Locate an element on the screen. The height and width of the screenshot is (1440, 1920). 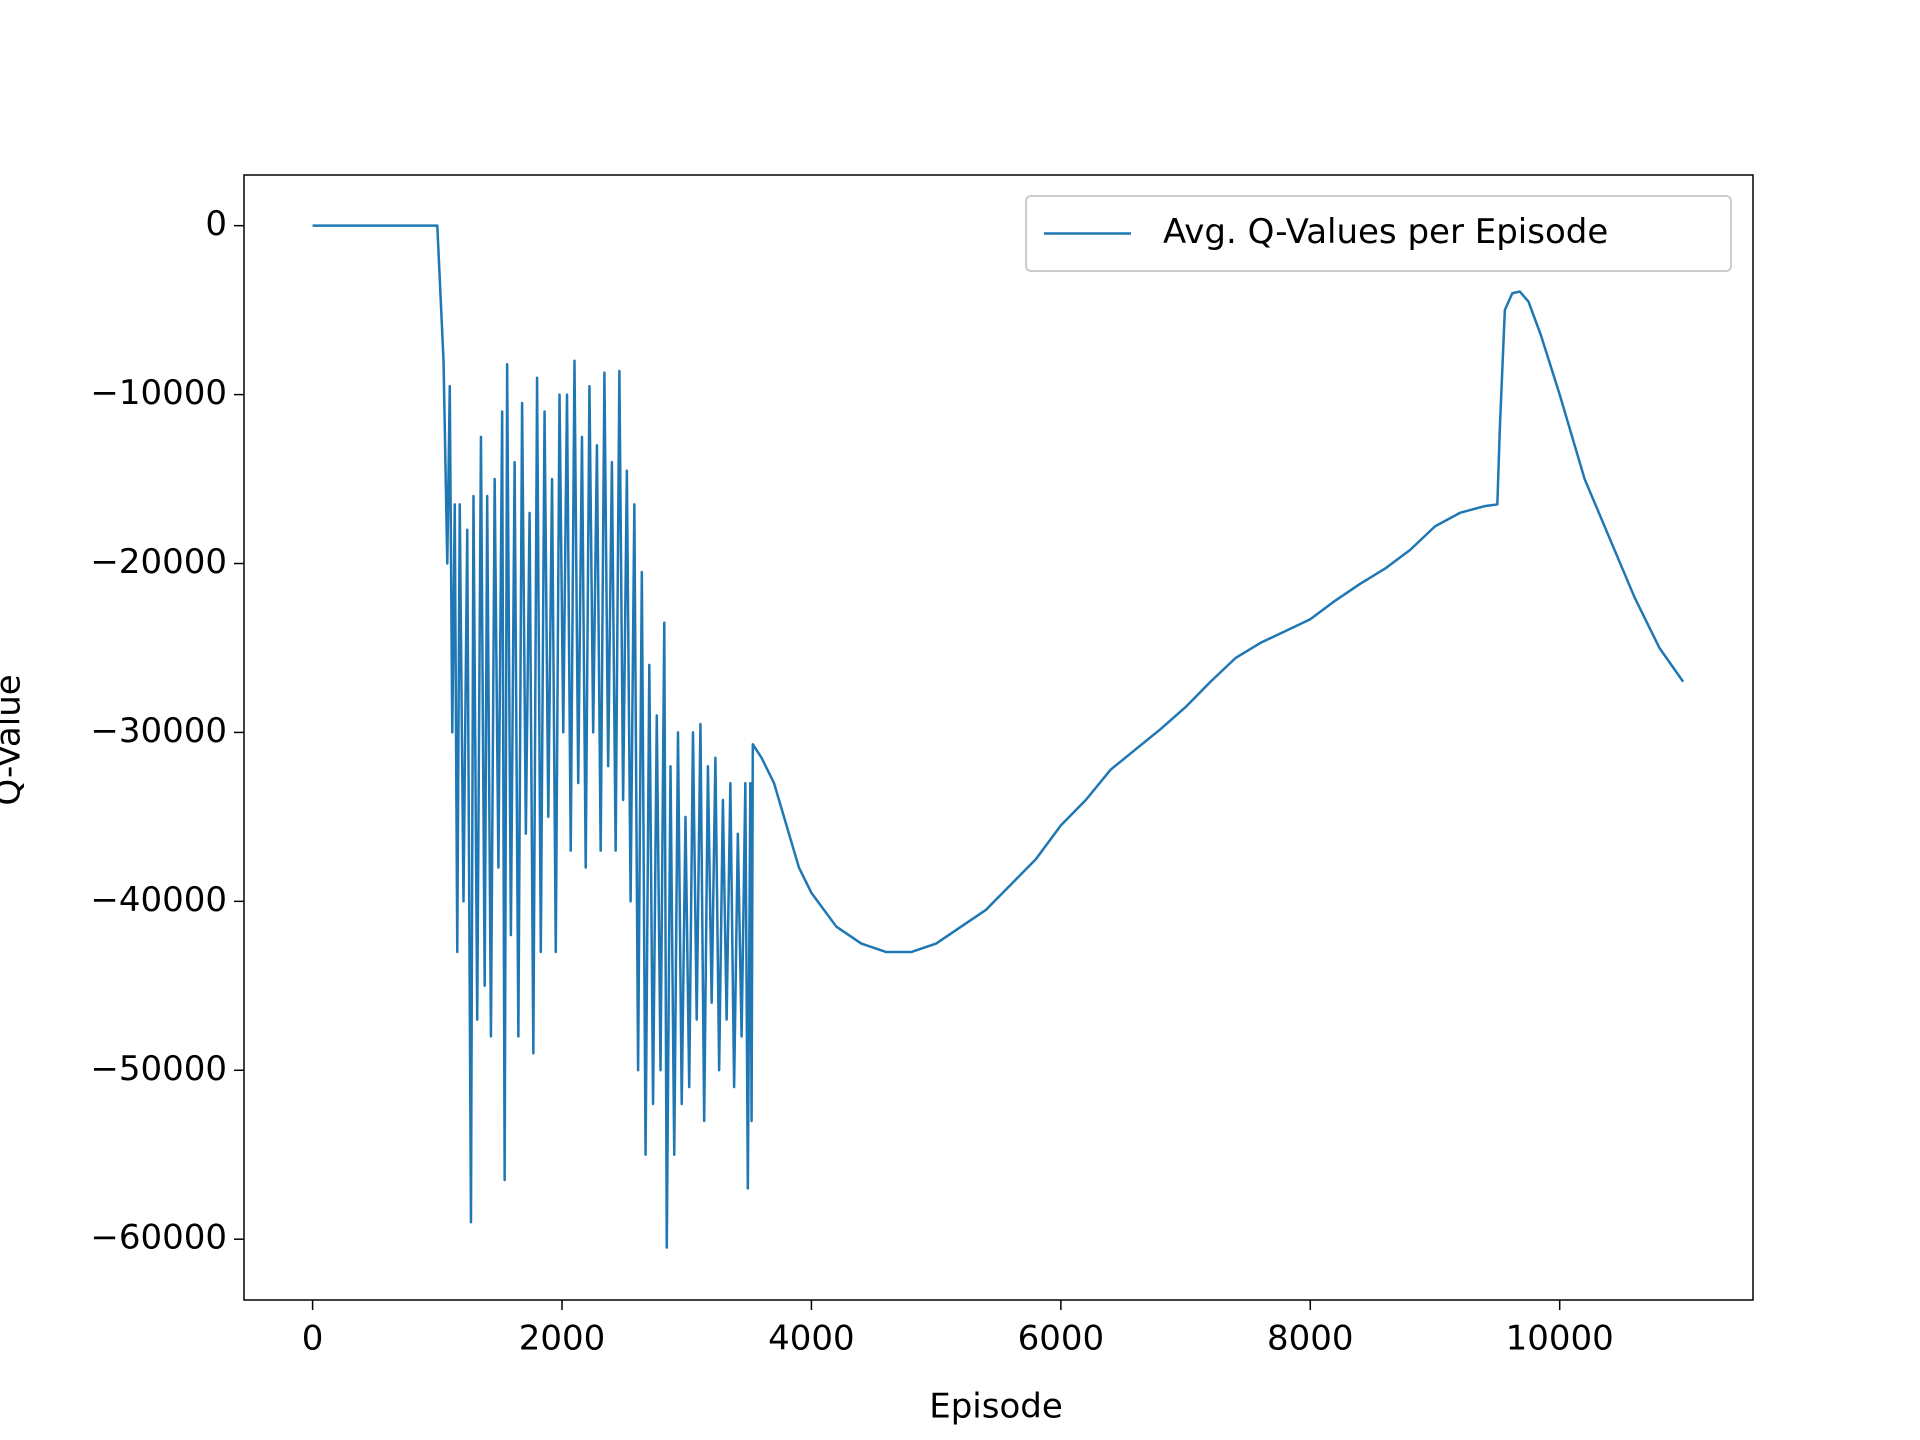
x-axis-label: Episode is located at coordinates (996, 1407).